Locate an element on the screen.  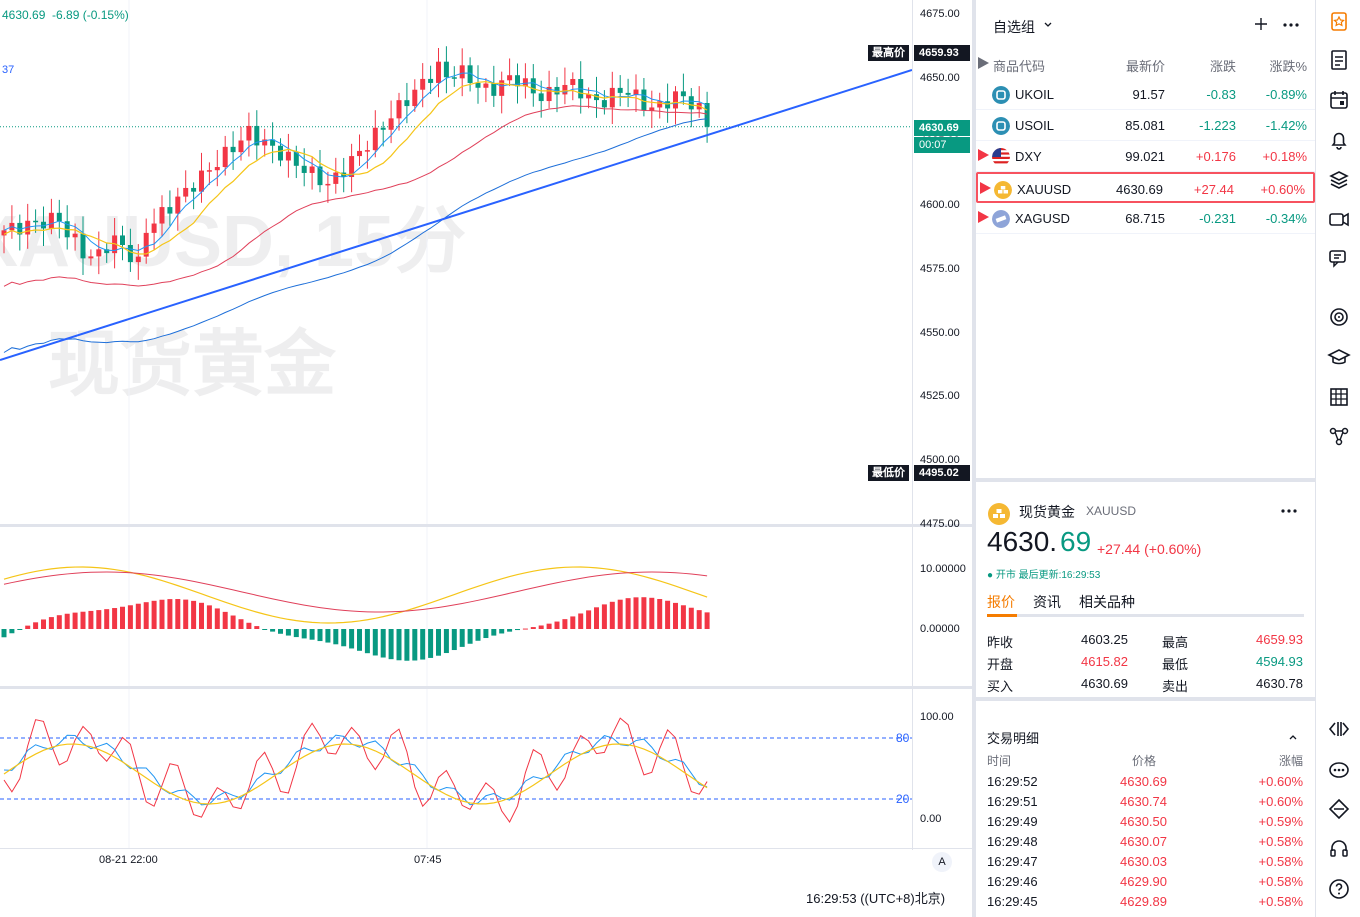
trade-price: 4630.07 is located at coordinates (1143, 841).